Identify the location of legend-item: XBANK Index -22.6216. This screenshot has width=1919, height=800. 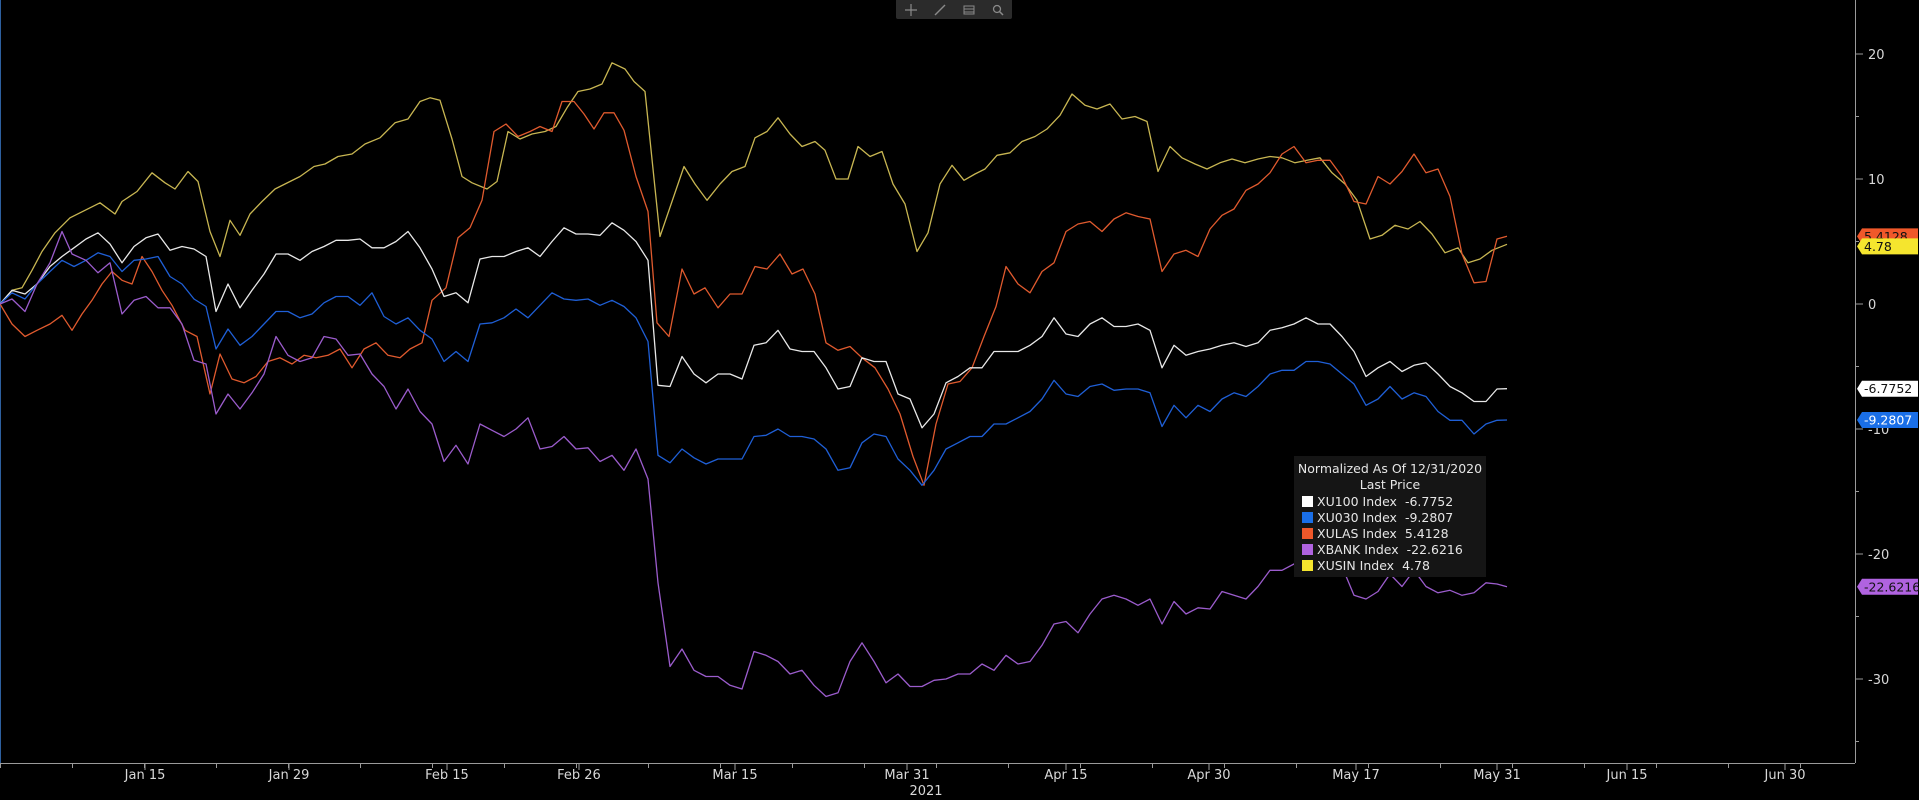
(1390, 549).